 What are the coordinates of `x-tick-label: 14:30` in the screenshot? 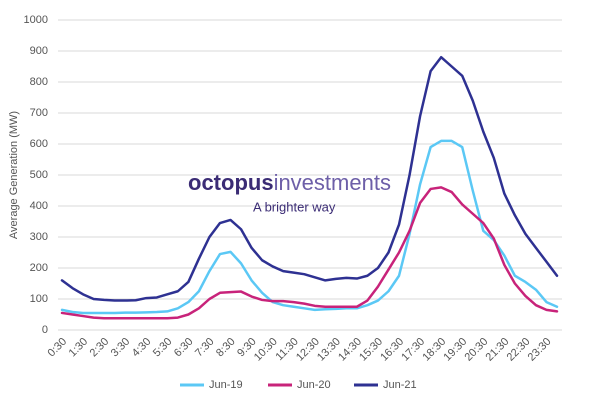 It's located at (350, 350).